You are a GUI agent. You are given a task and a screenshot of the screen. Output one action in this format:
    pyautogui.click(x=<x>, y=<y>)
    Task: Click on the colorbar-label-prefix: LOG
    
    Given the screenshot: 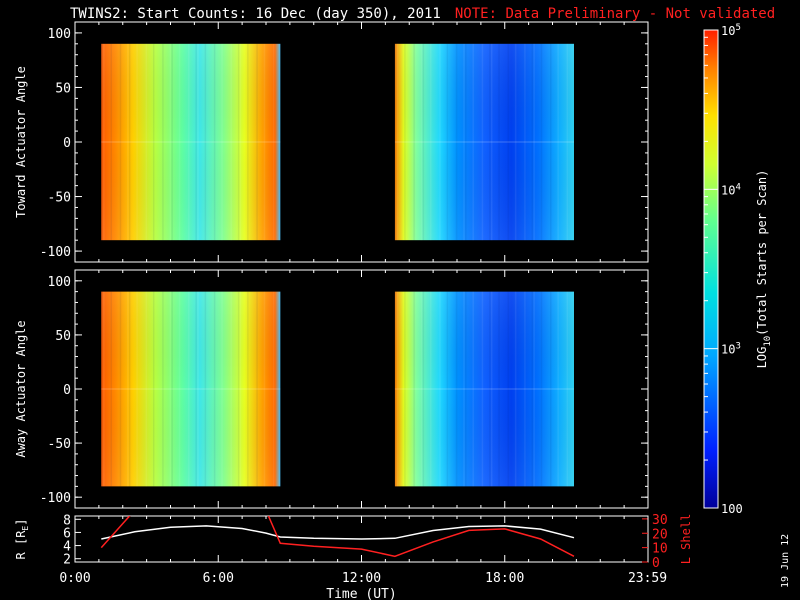 What is the action you would take?
    pyautogui.click(x=762, y=358)
    